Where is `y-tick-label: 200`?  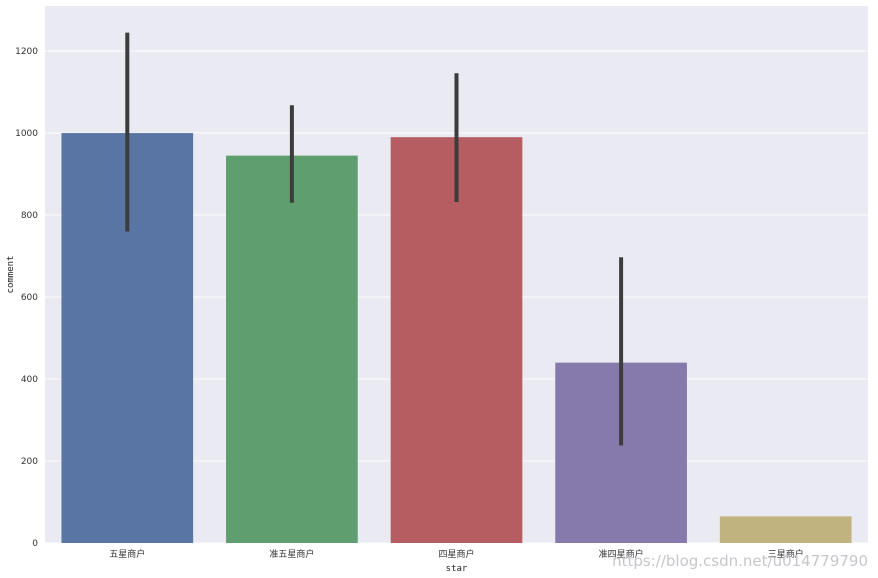 y-tick-label: 200 is located at coordinates (29, 462).